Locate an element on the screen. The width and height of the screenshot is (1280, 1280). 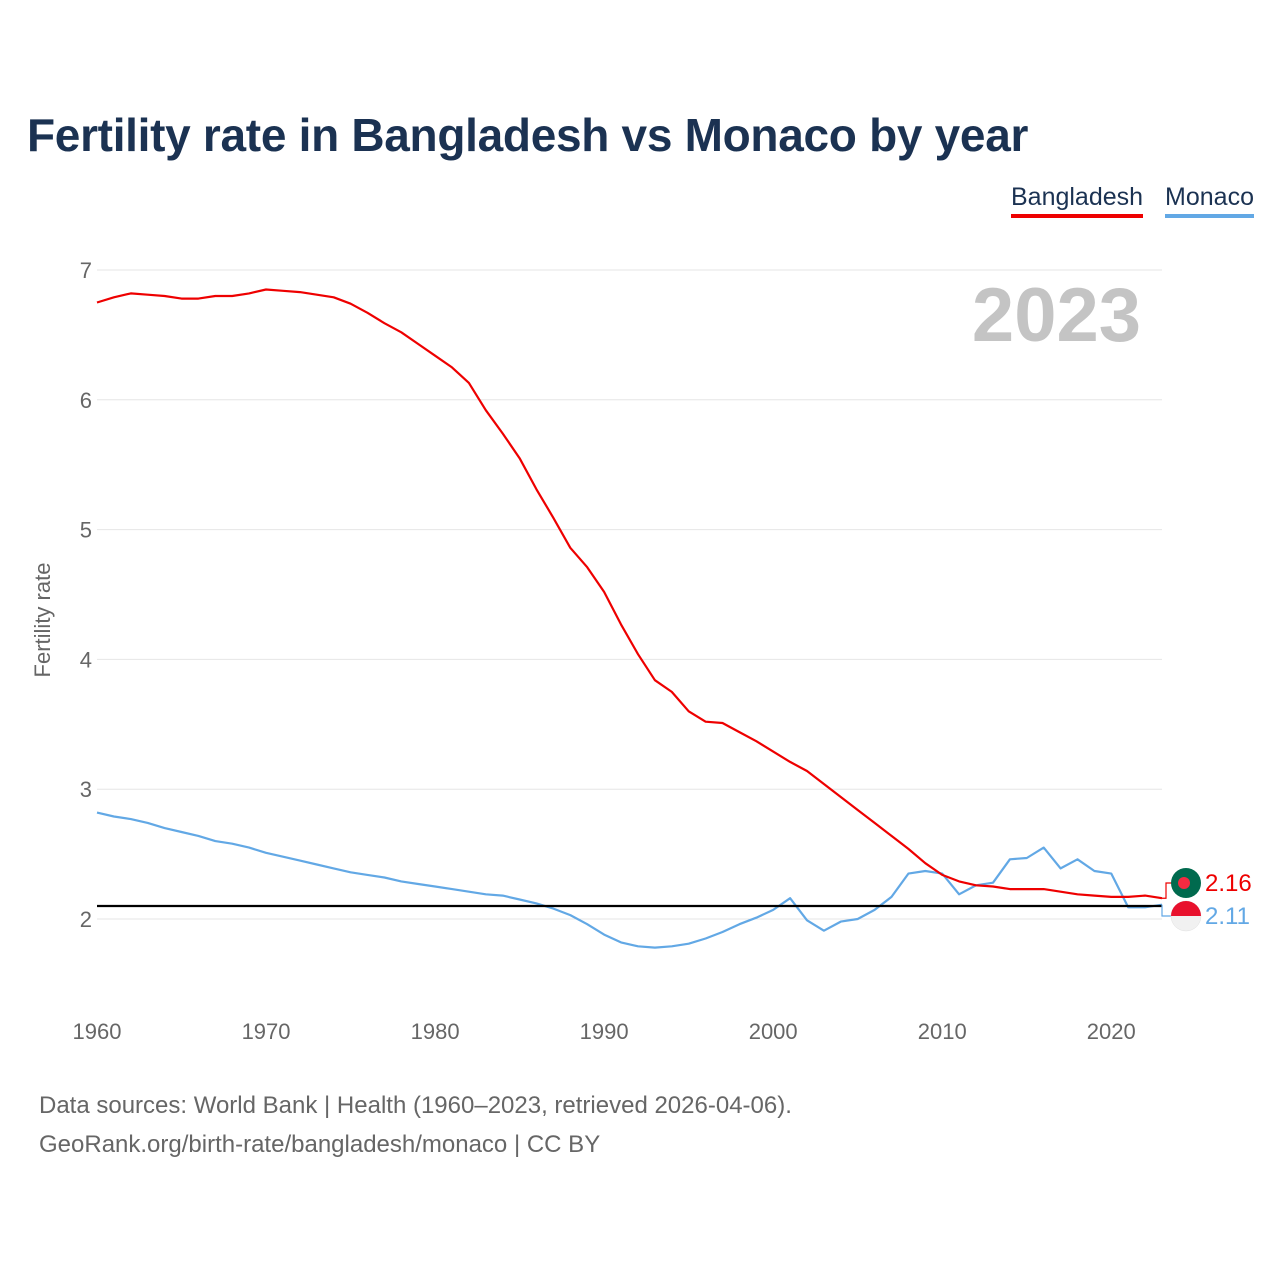
monaco-end-connector is located at coordinates (1166, 910).